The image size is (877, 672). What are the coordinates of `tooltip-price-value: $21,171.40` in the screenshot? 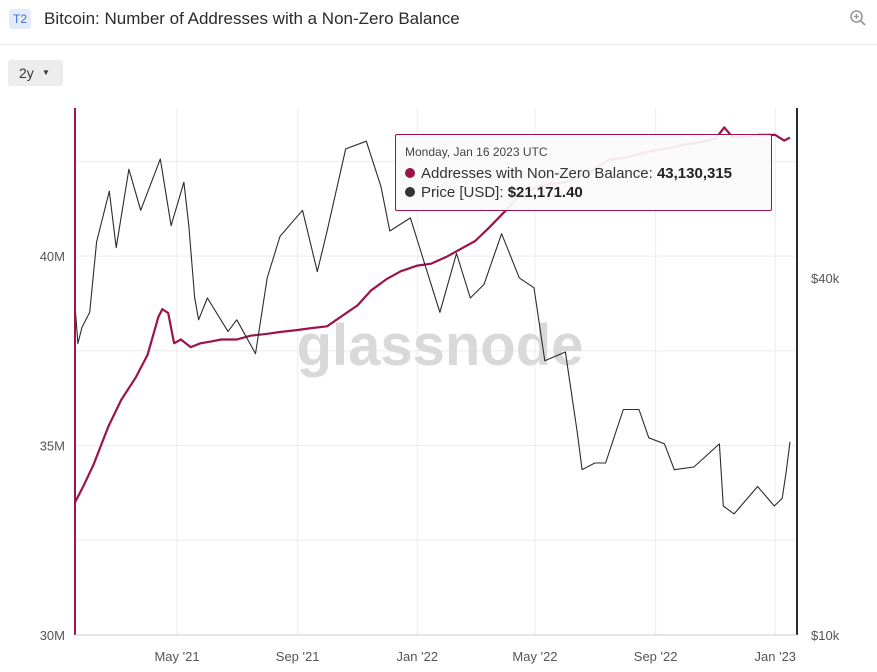 It's located at (545, 192).